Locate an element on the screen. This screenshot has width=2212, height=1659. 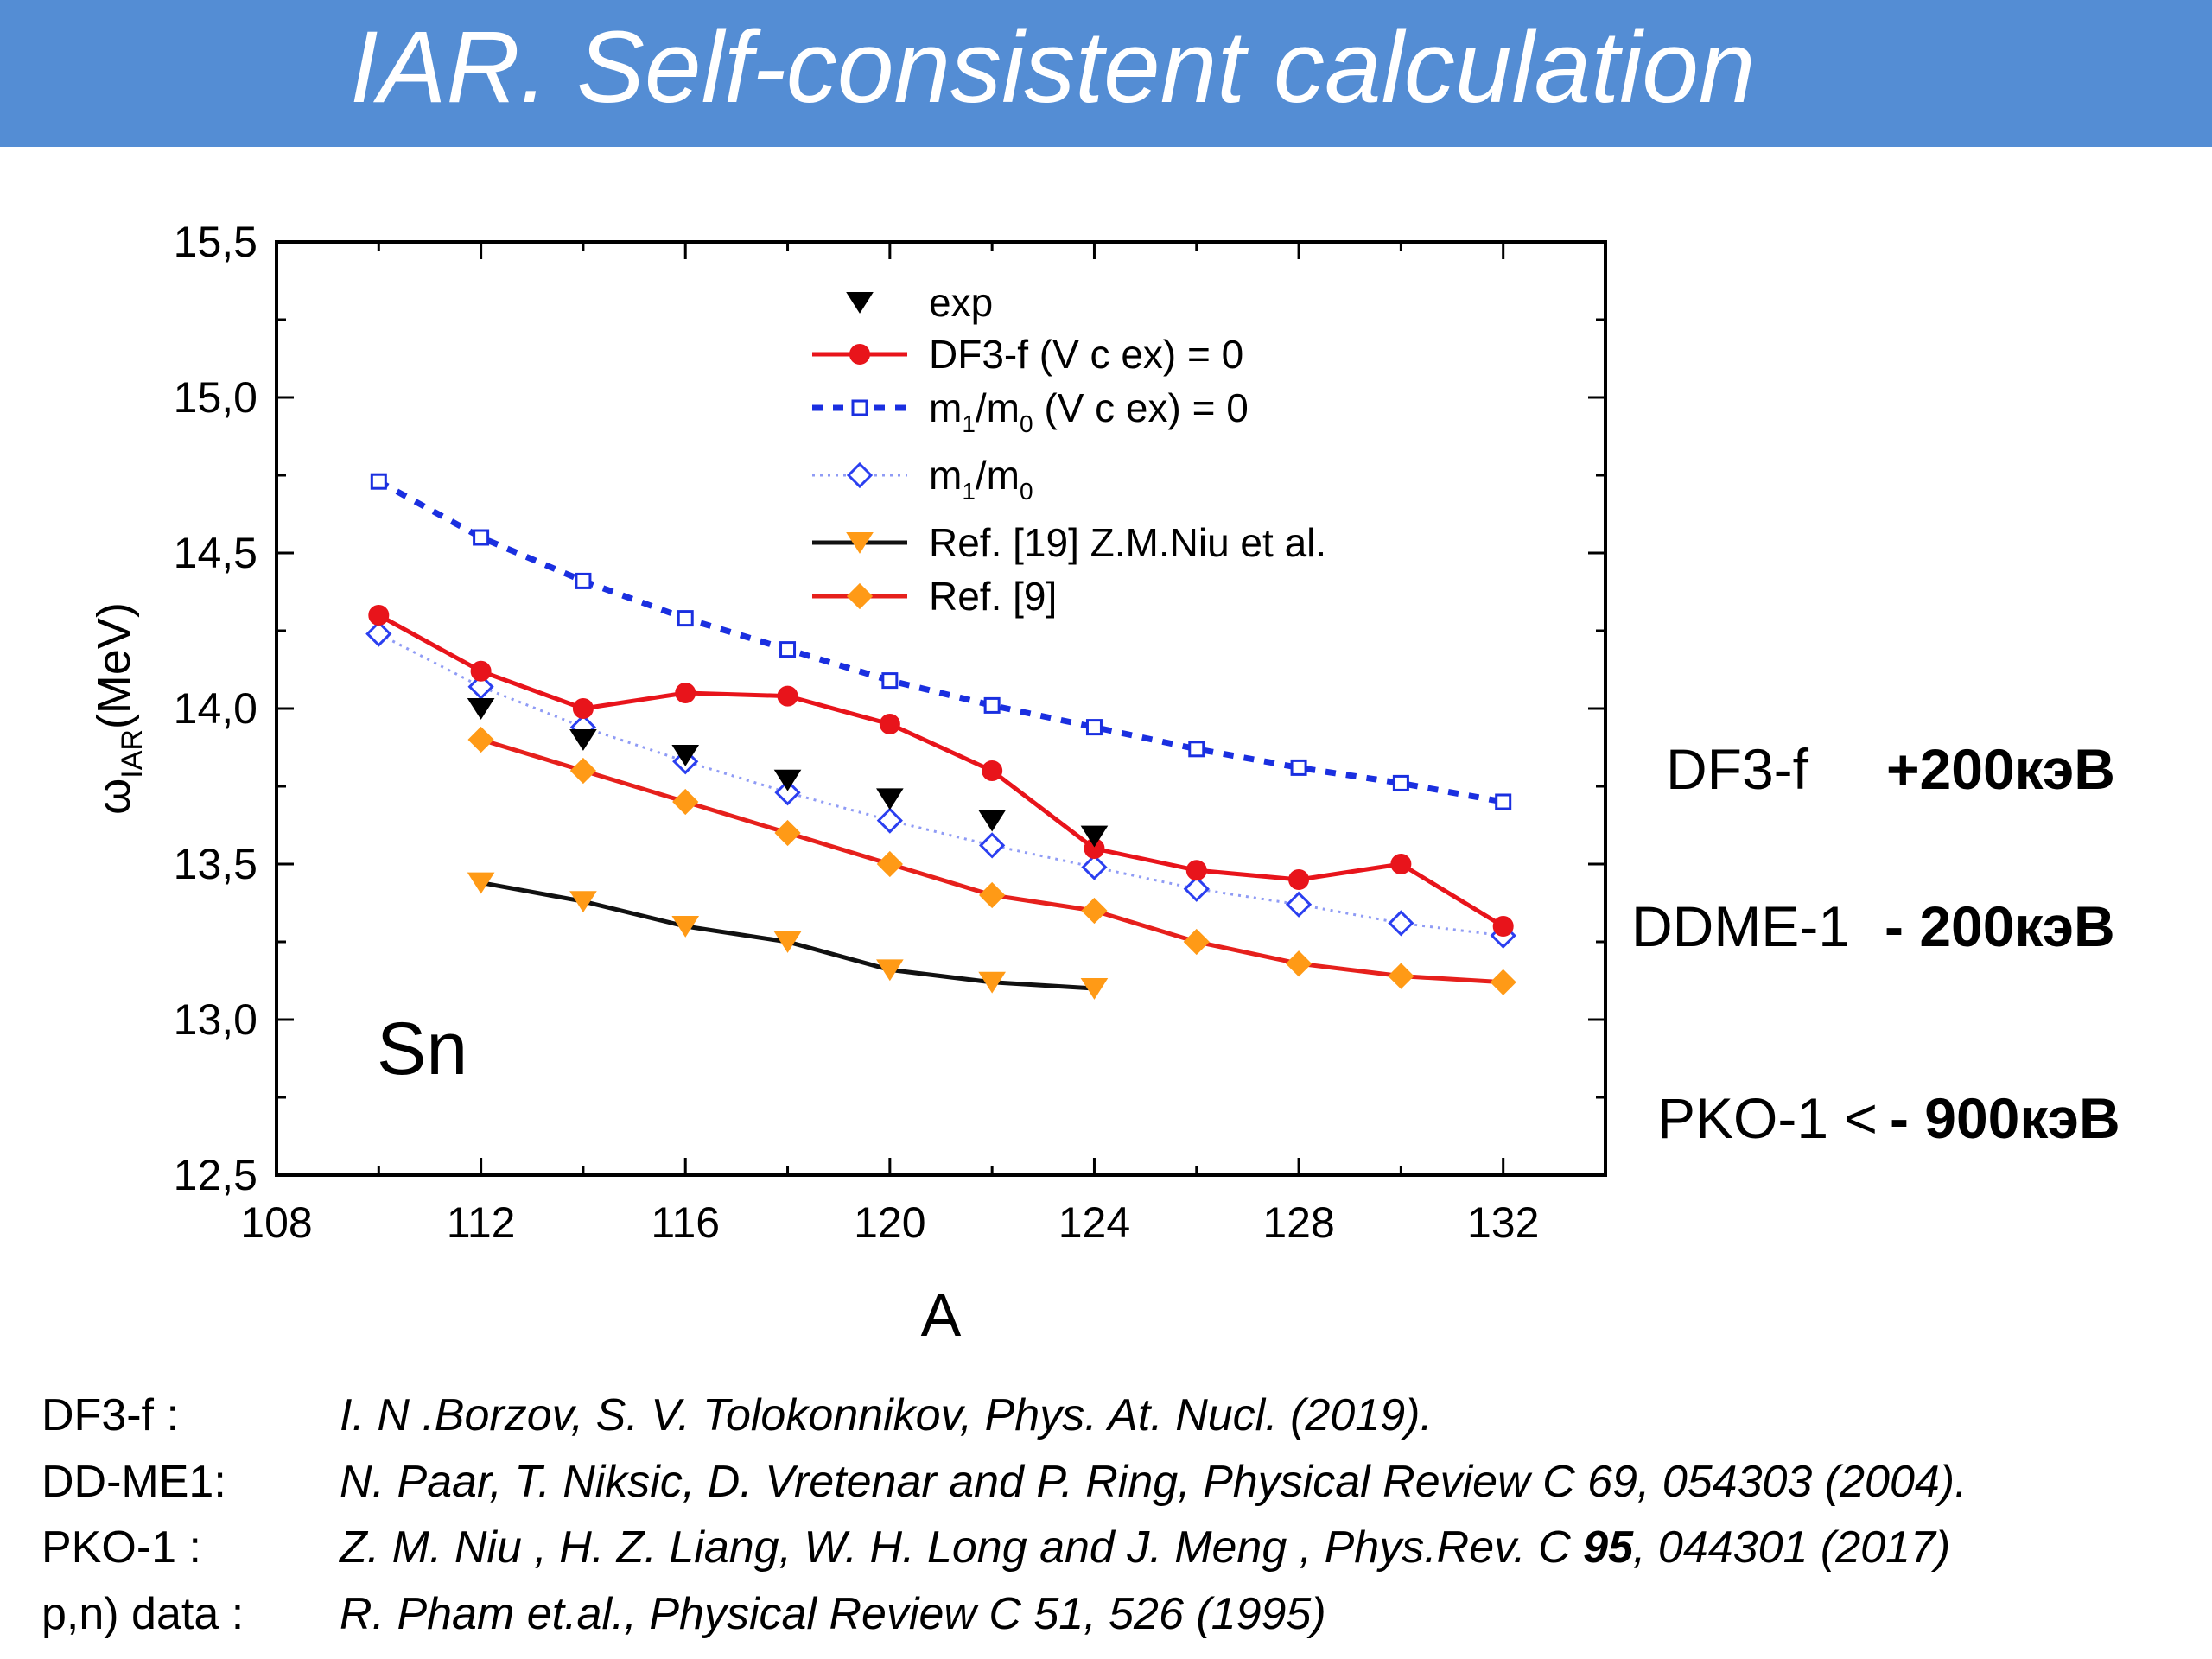
series-exp is located at coordinates (788, 773).